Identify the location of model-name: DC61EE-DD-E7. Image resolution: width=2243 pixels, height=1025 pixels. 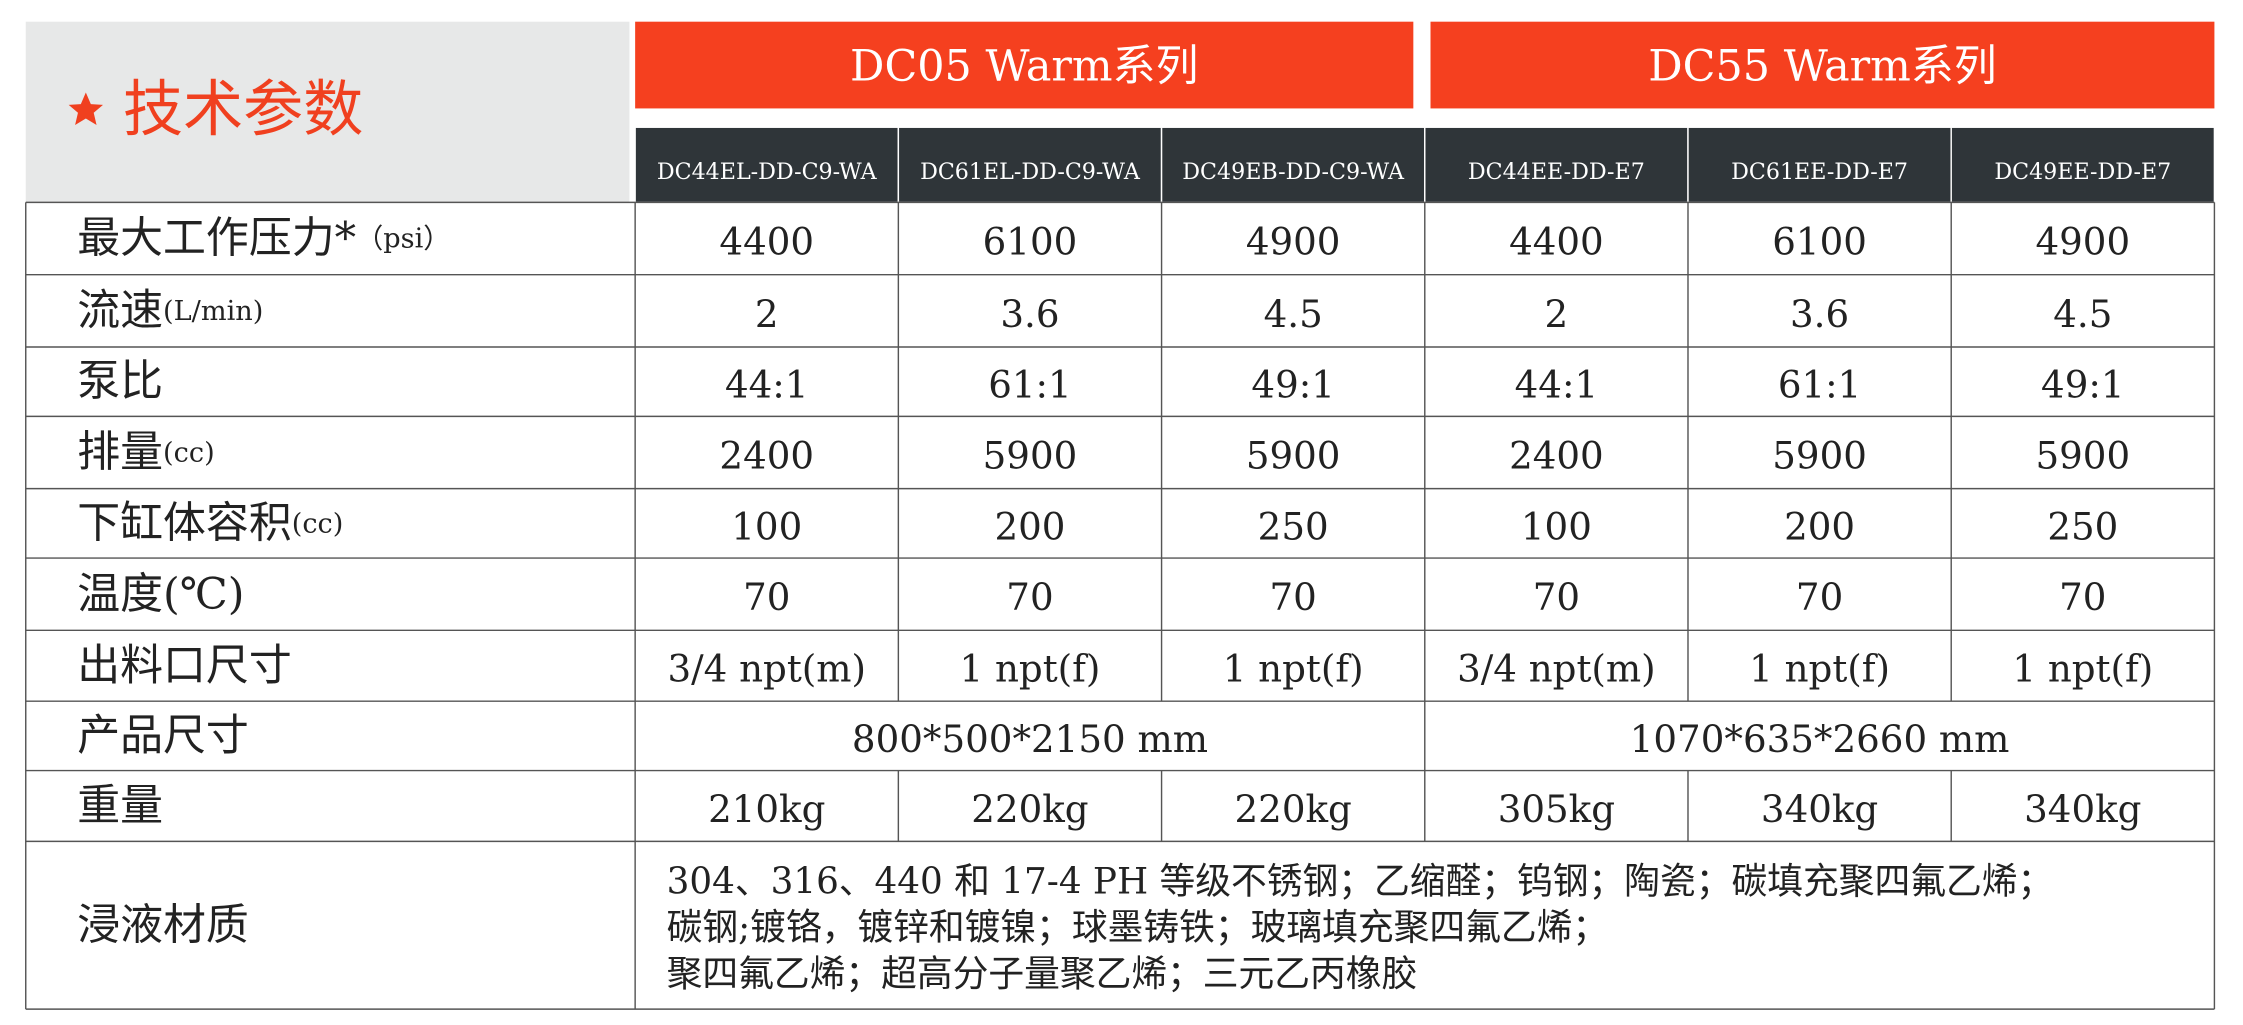
(1819, 172).